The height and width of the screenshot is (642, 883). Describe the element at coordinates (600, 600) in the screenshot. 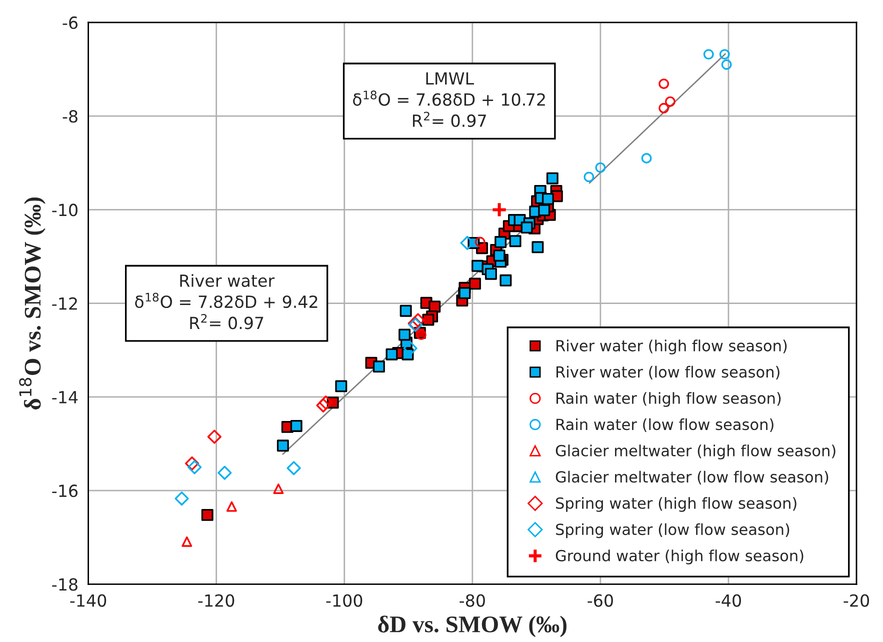

I see `x-tick-label: -60` at that location.